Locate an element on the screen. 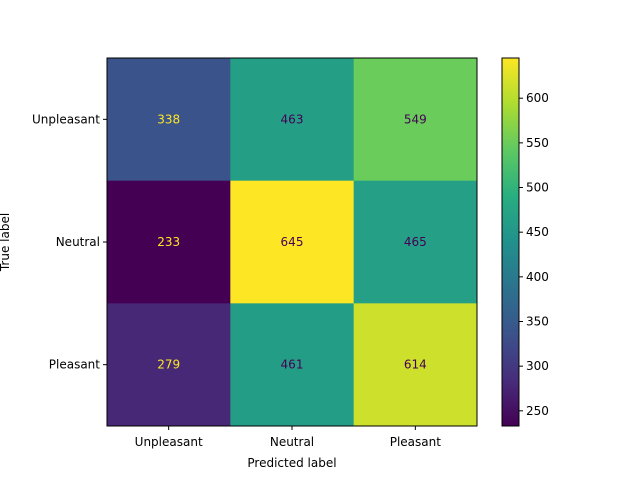  cell-value-label: 465 is located at coordinates (415, 242).